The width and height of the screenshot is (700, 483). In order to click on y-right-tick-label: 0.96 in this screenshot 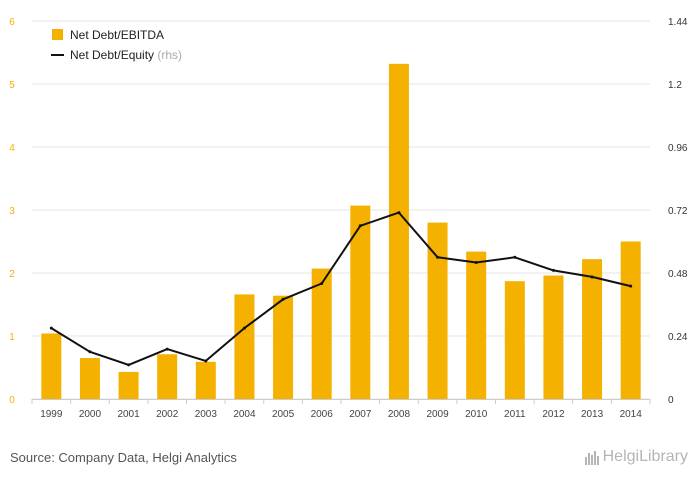, I will do `click(678, 148)`.